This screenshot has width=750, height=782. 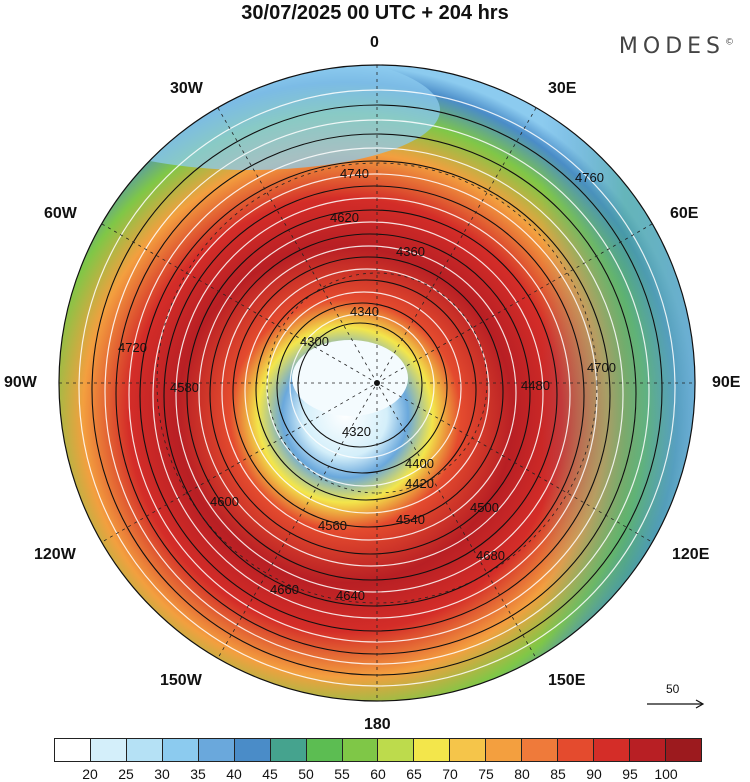 What do you see at coordinates (450, 774) in the screenshot?
I see `color-scale-tick-label: 70` at bounding box center [450, 774].